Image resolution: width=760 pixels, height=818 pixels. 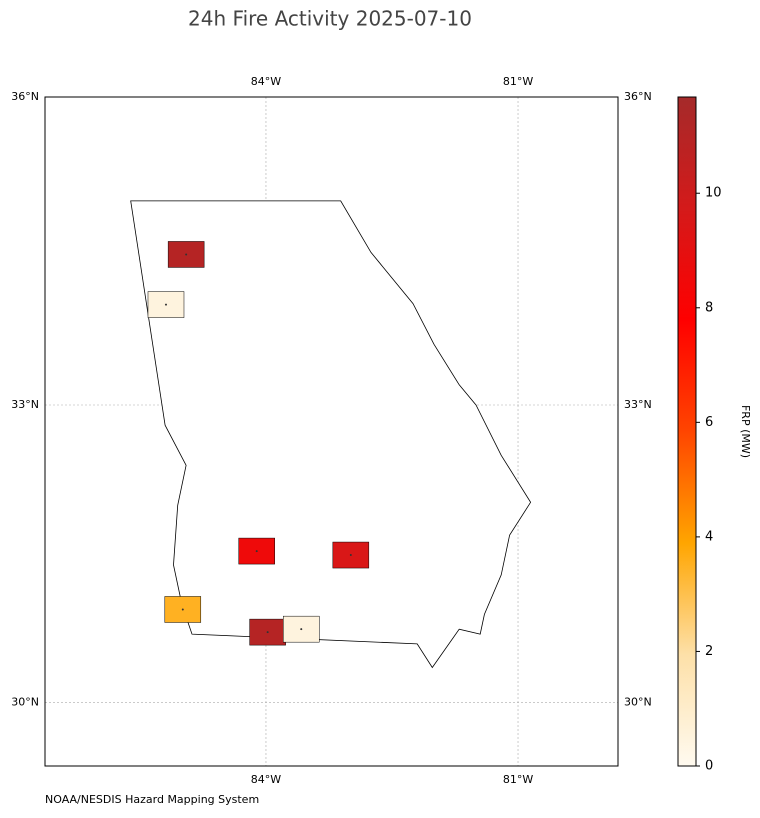 What do you see at coordinates (709, 766) in the screenshot?
I see `colorbar-tick-label: 0` at bounding box center [709, 766].